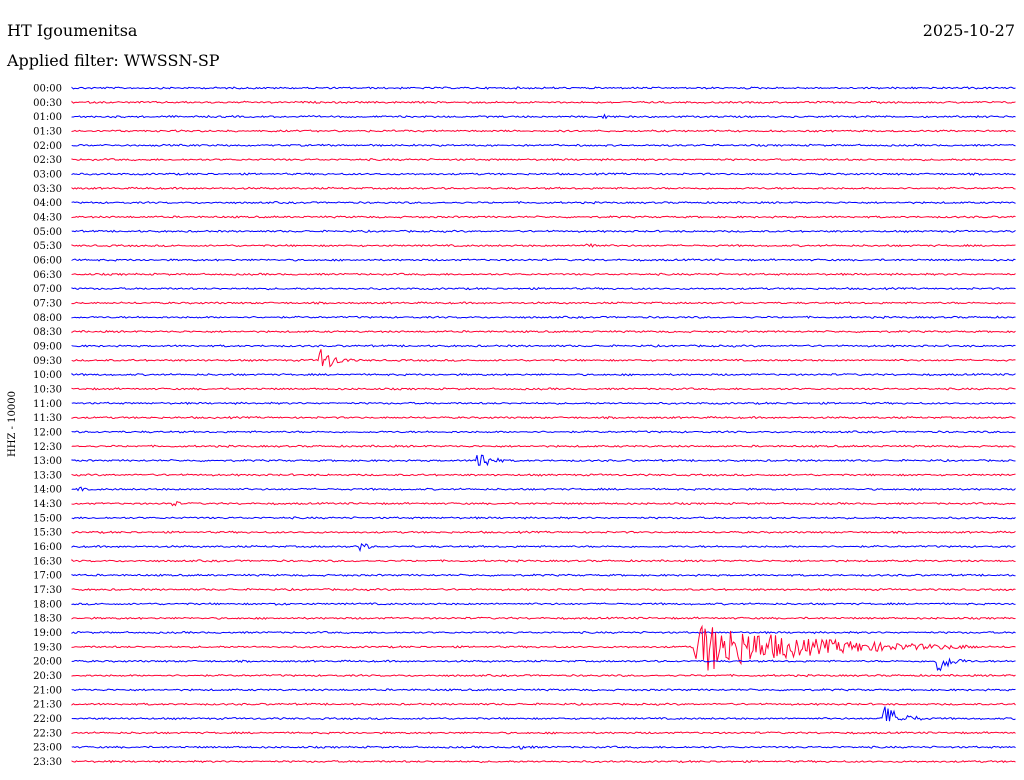 The image size is (1024, 780). I want to click on trace-label: 11:00, so click(47, 404).